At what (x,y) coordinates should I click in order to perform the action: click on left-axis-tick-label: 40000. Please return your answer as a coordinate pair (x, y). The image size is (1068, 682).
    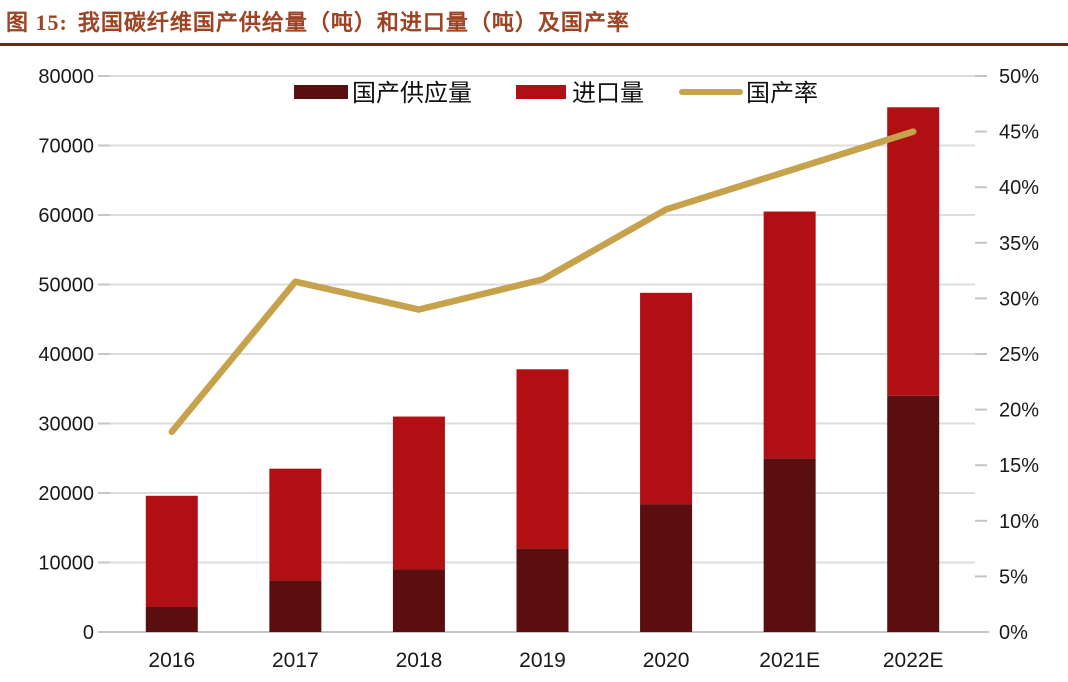
    Looking at the image, I should click on (66, 355).